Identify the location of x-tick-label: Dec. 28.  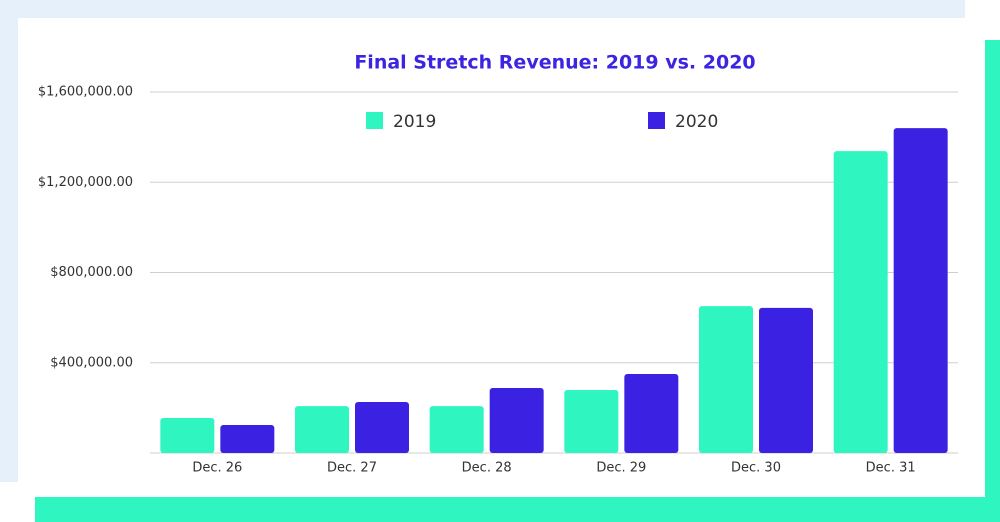
(487, 468).